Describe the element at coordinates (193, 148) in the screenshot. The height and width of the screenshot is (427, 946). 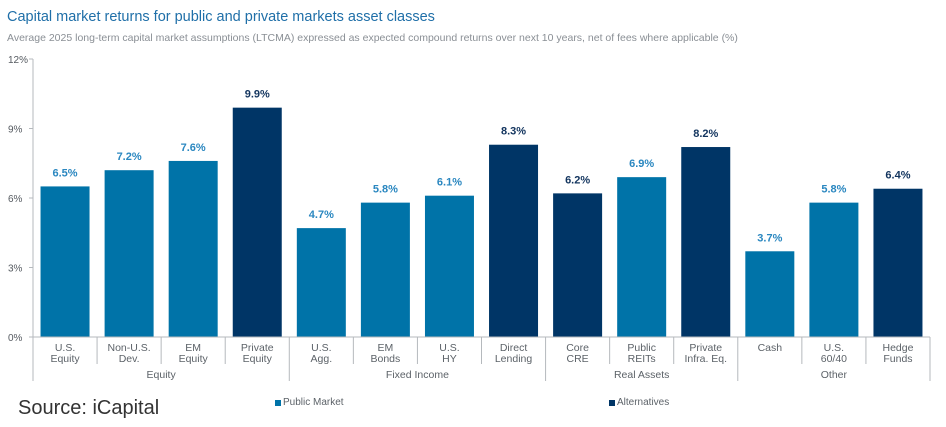
I see `data-label: 7.6%` at that location.